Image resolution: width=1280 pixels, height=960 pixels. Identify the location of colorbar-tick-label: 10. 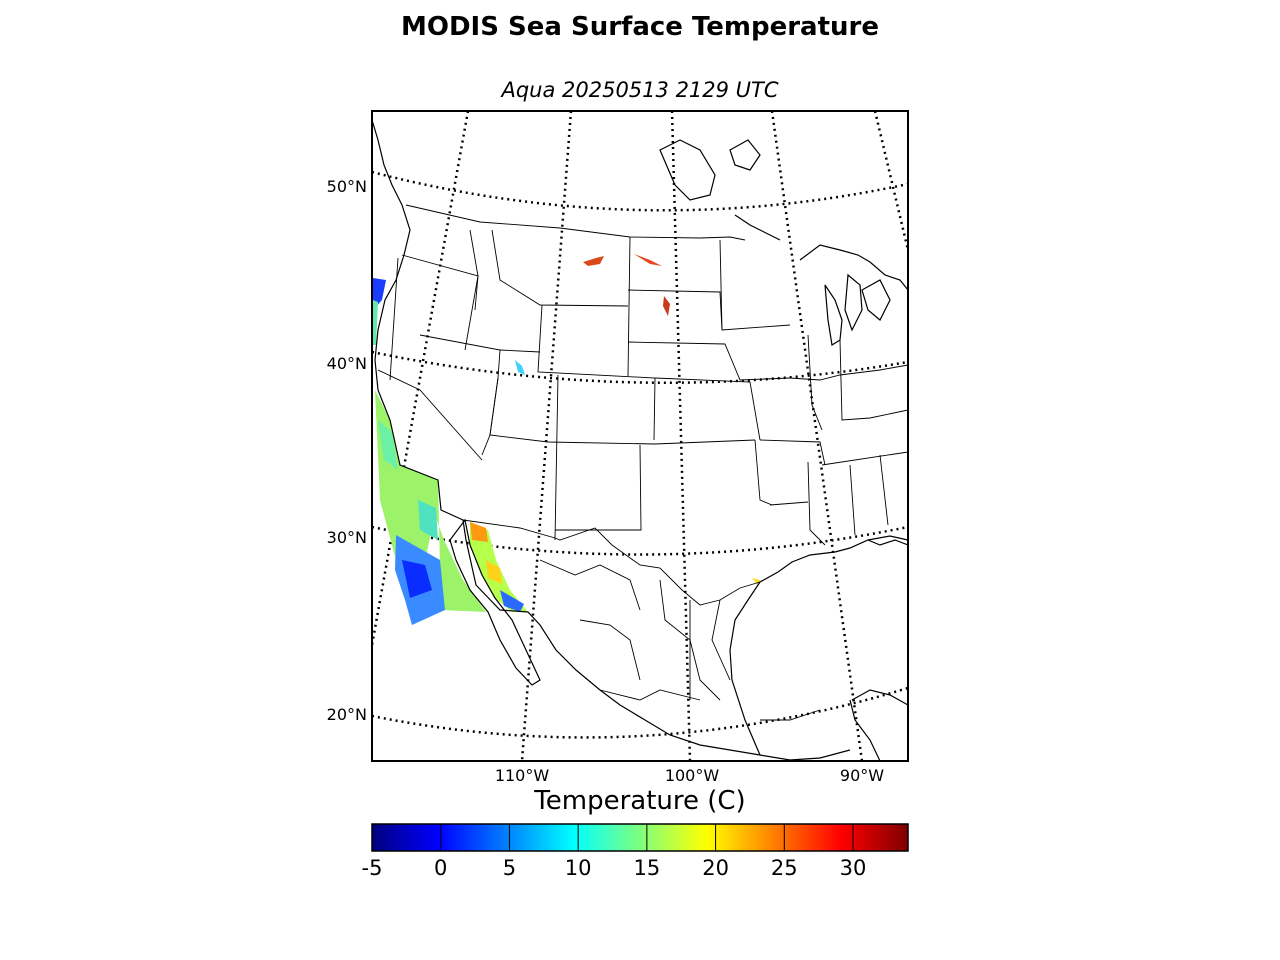
(578, 868).